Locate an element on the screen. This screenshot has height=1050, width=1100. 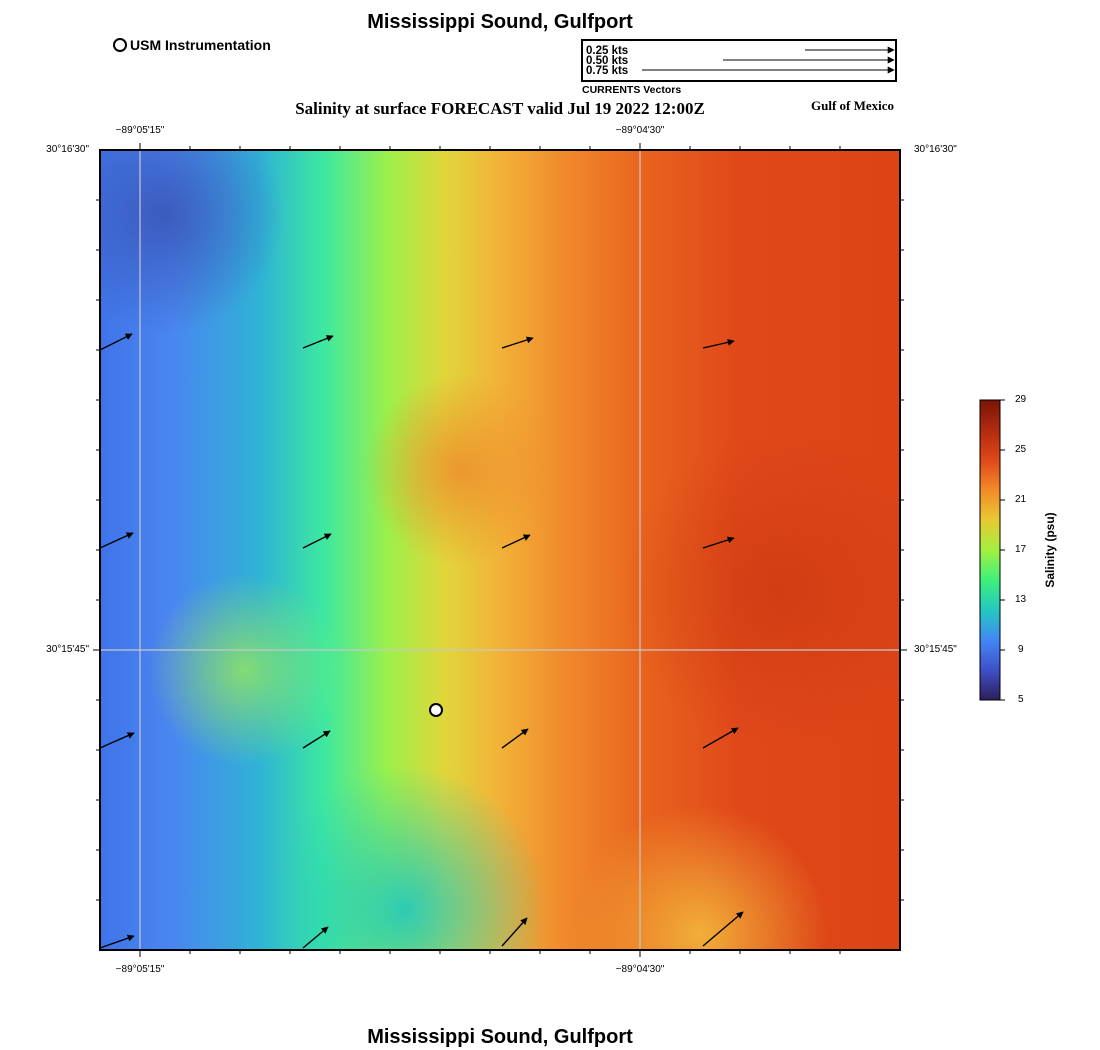
instrument-legend-label: USM Instrumentation is located at coordinates (200, 45).